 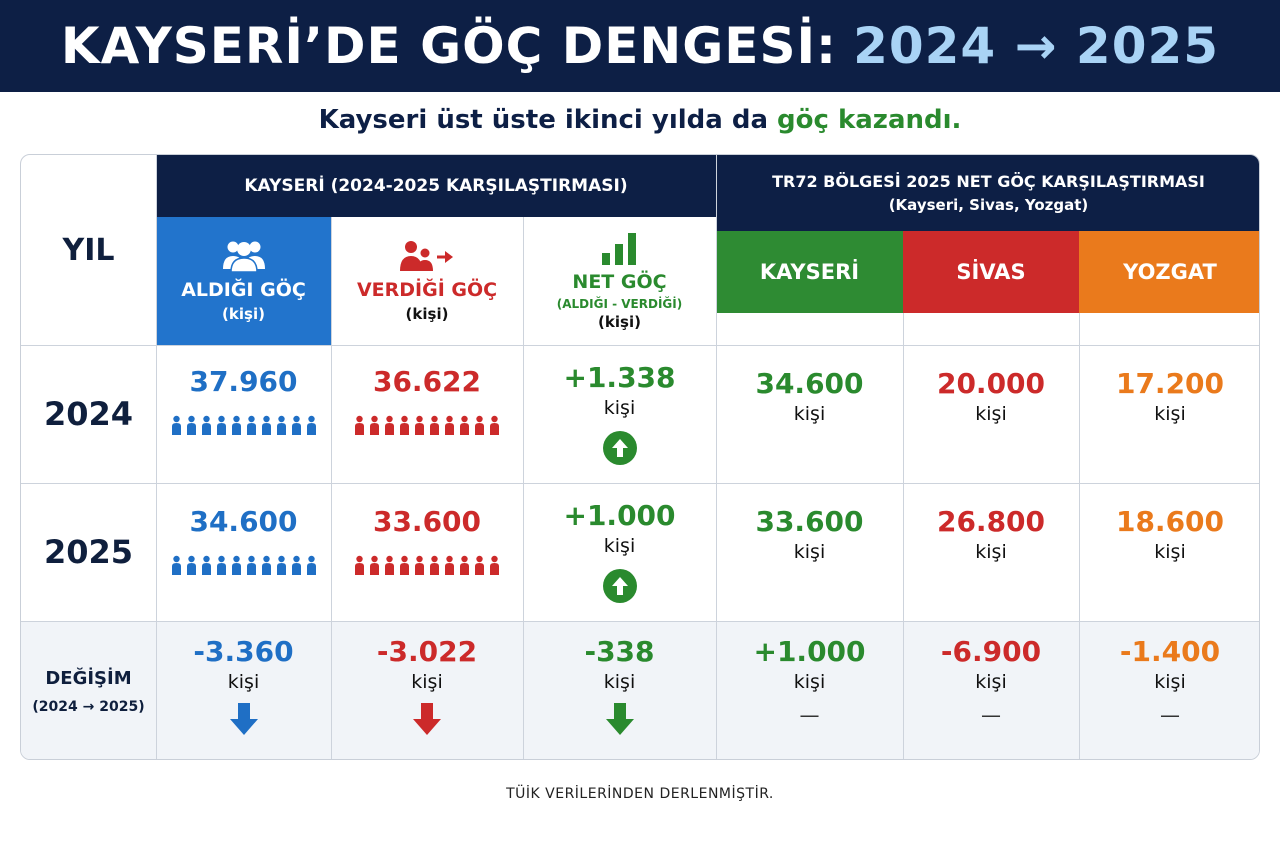 I want to click on cell-sivas-2024: 20.000 kişi, so click(x=991, y=425).